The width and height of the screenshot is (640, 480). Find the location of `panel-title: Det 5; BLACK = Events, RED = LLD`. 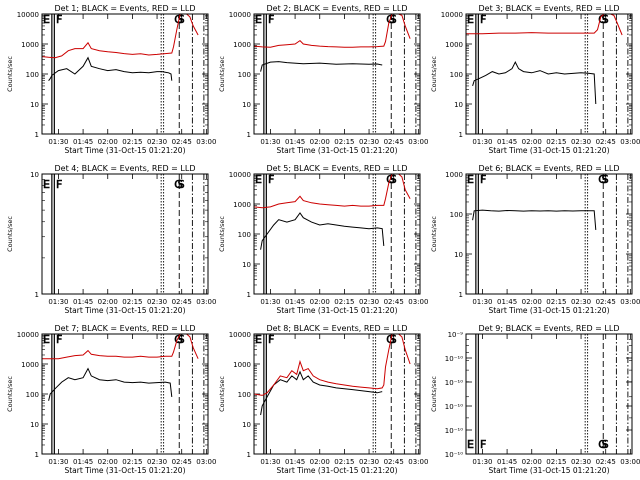

panel-title: Det 5; BLACK = Events, RED = LLD is located at coordinates (337, 168).